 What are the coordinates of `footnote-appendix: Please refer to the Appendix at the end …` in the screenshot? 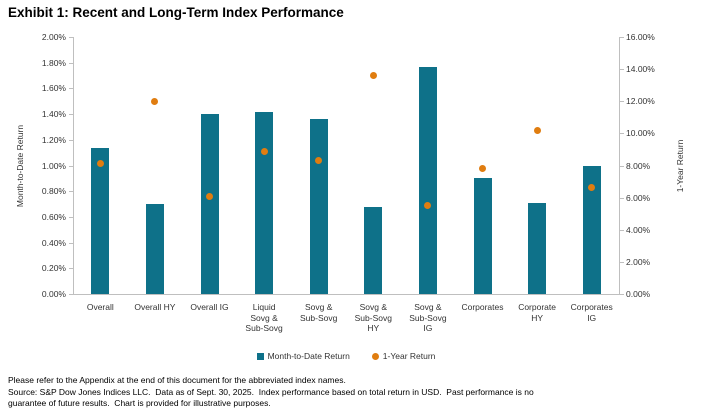 It's located at (177, 380).